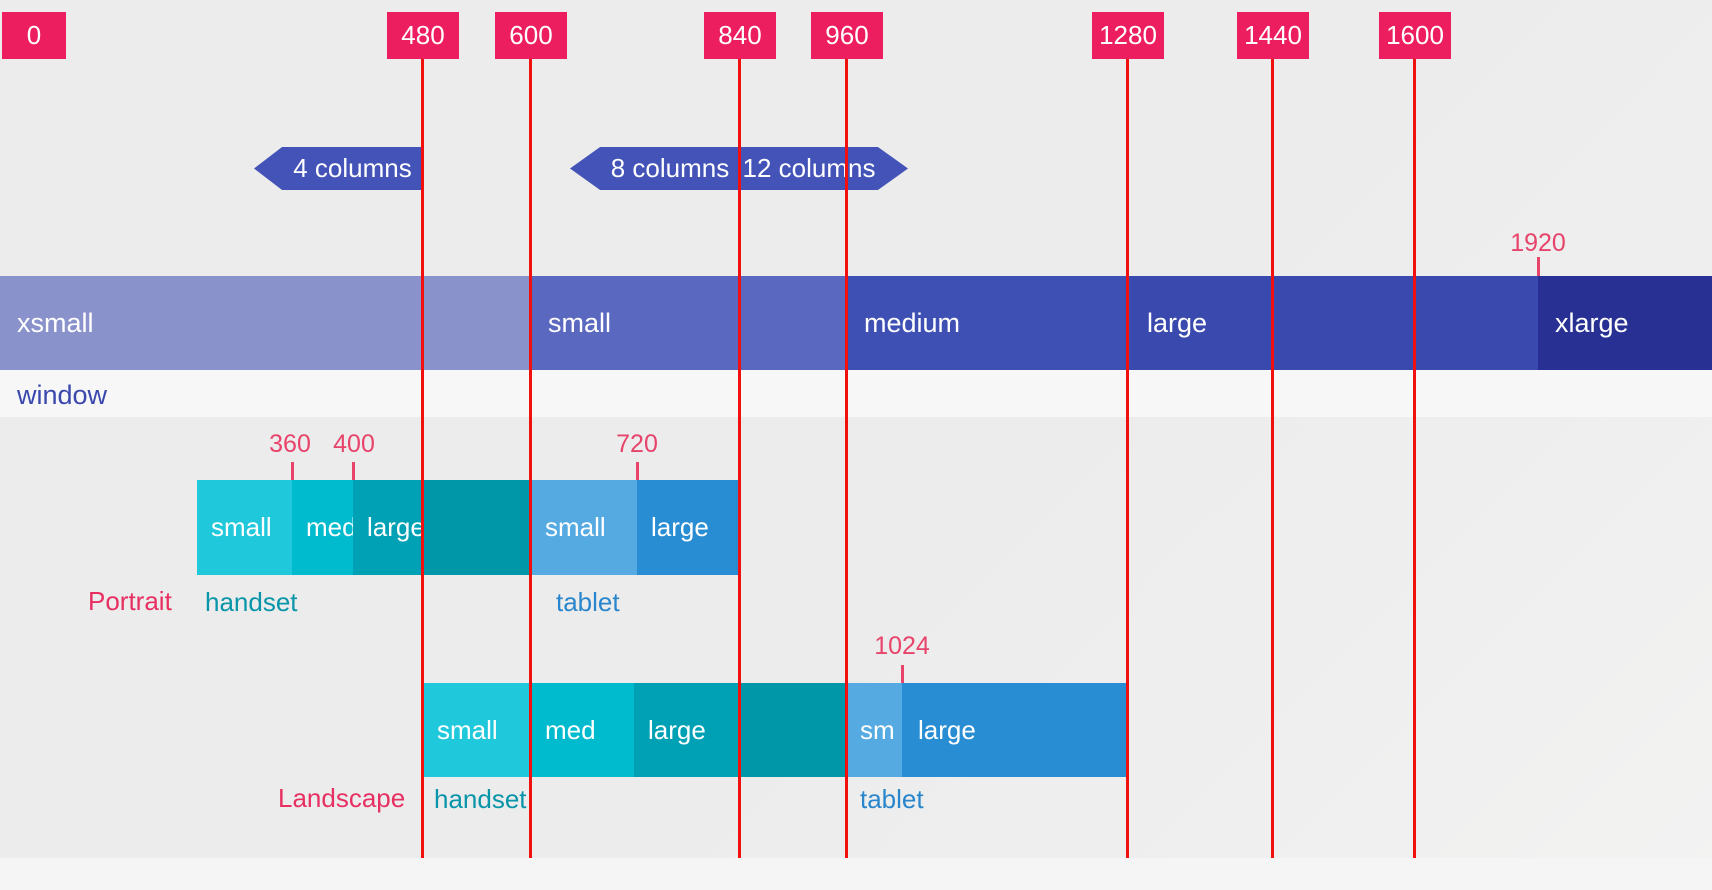  I want to click on landscape-tablet-label: tablet, so click(892, 799).